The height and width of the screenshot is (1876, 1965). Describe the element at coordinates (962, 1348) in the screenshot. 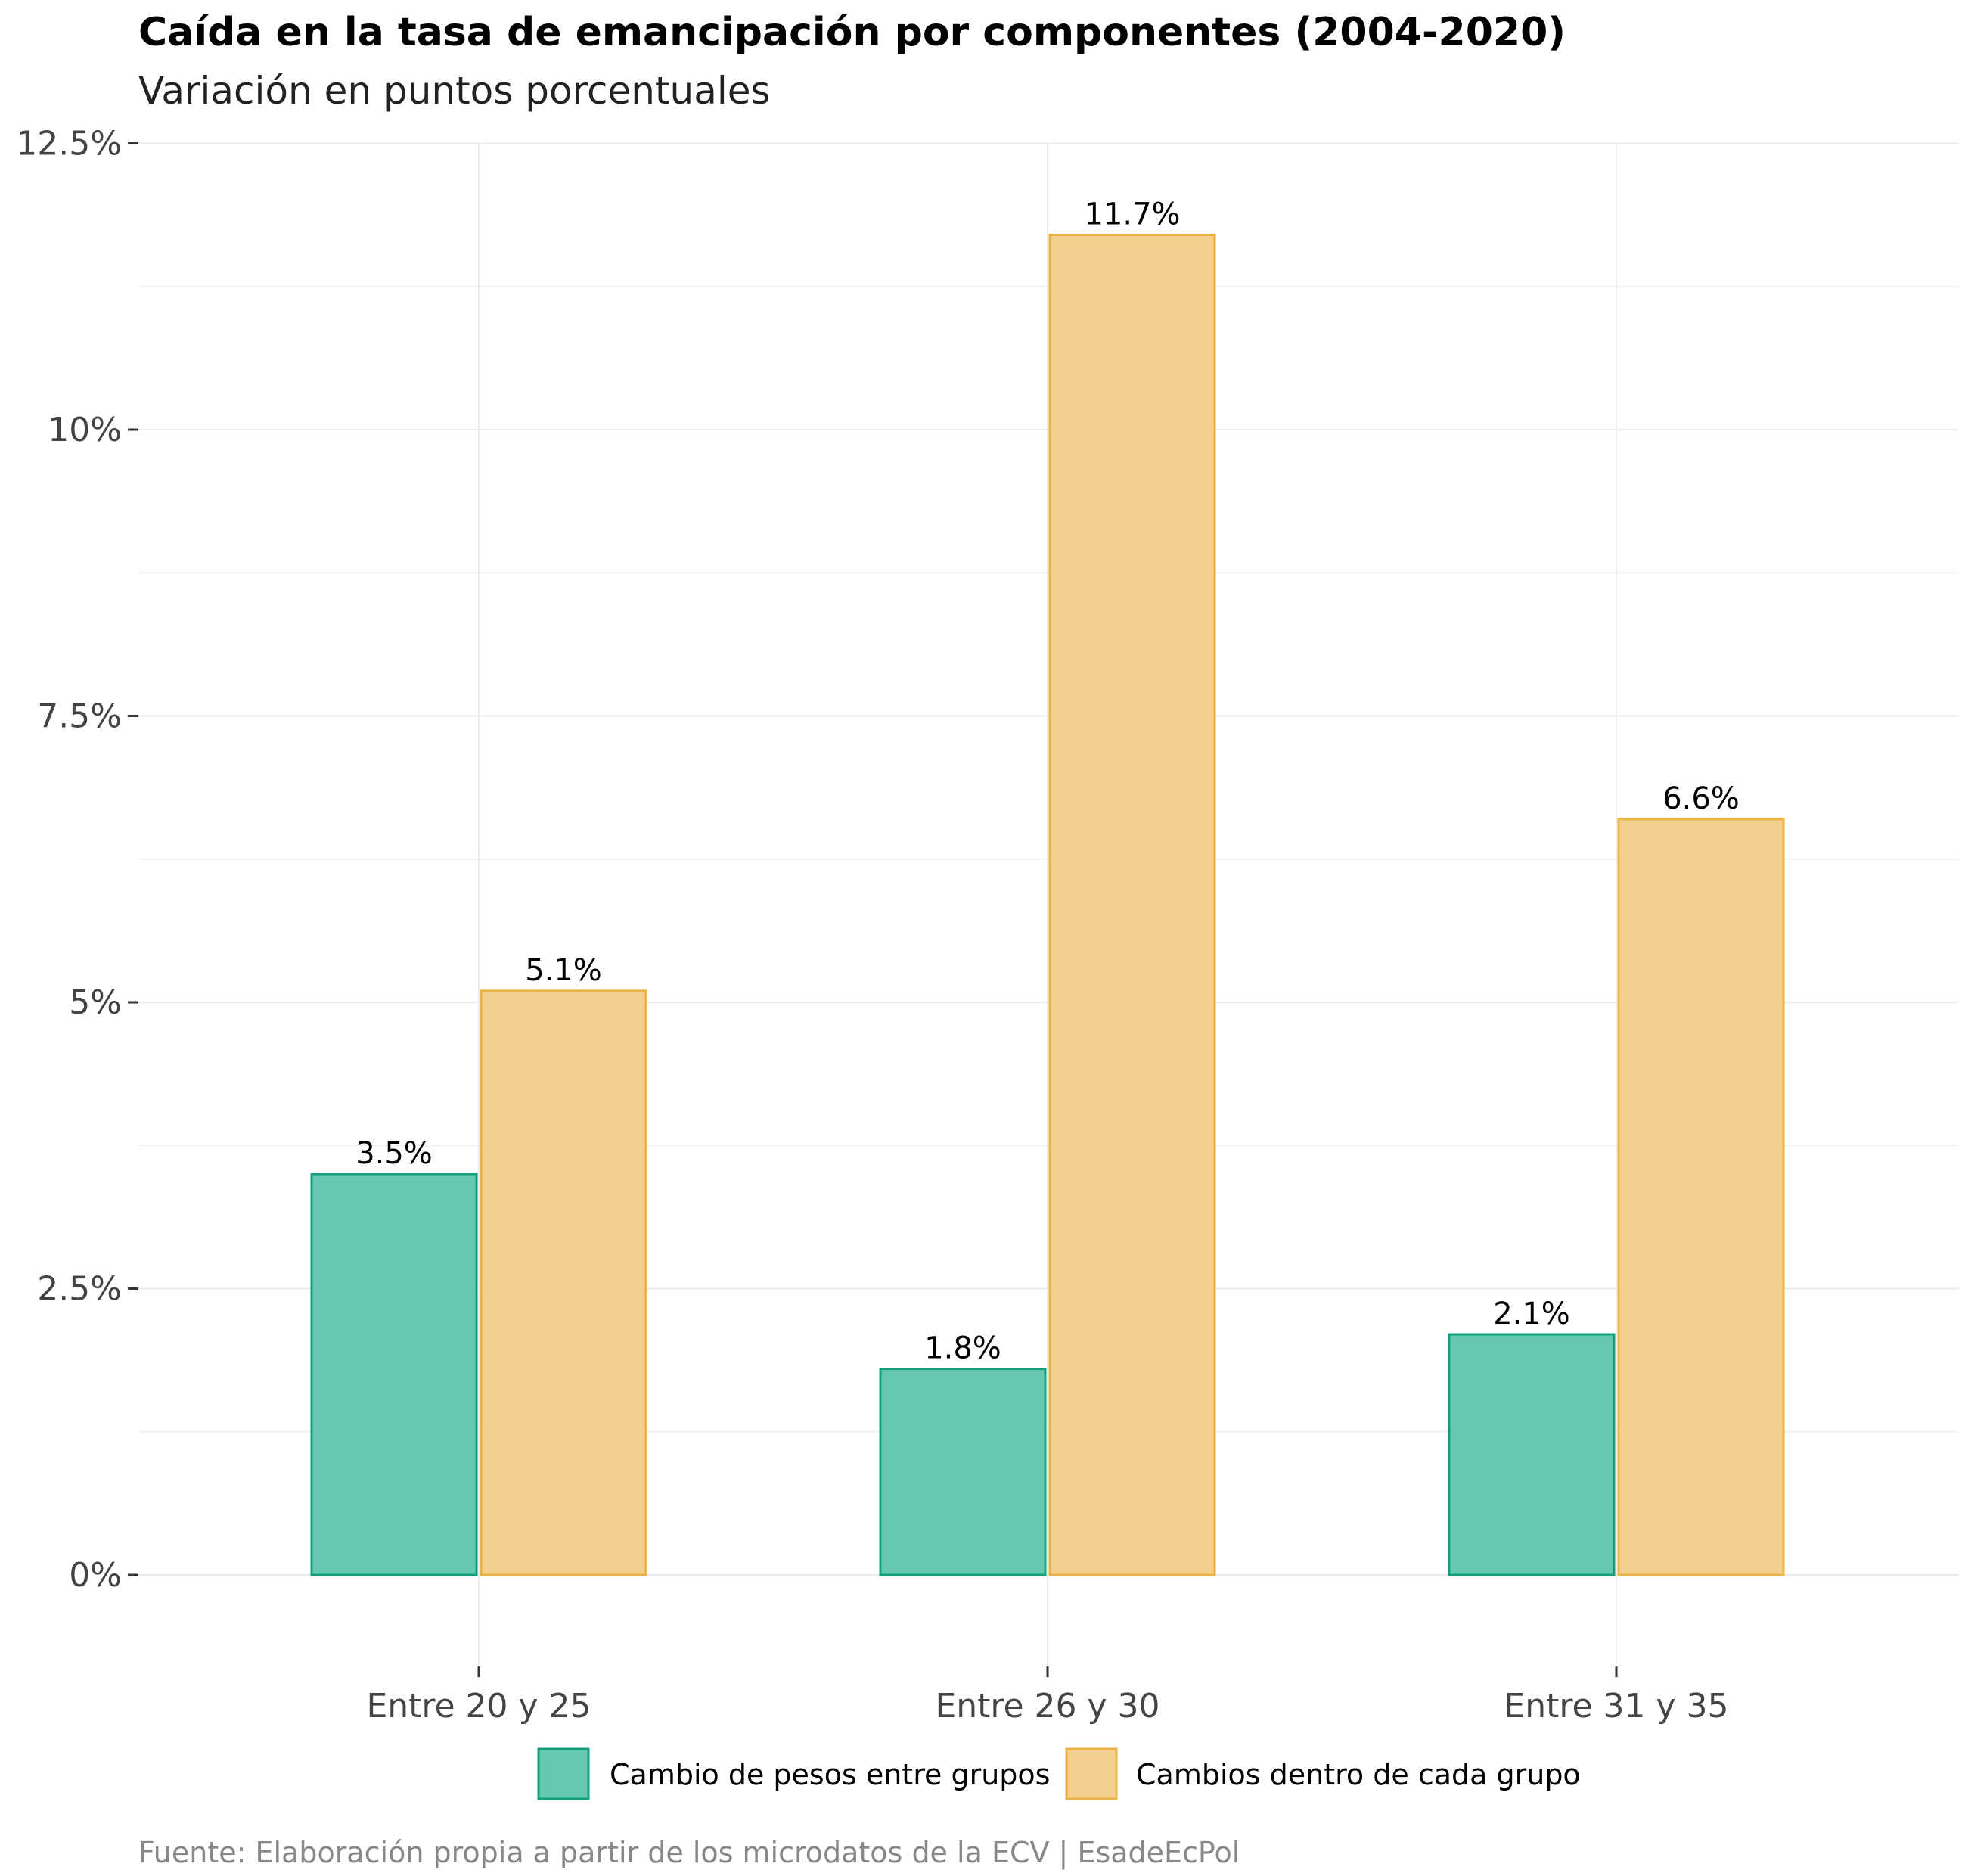

I see `data-label: 1.8%` at that location.